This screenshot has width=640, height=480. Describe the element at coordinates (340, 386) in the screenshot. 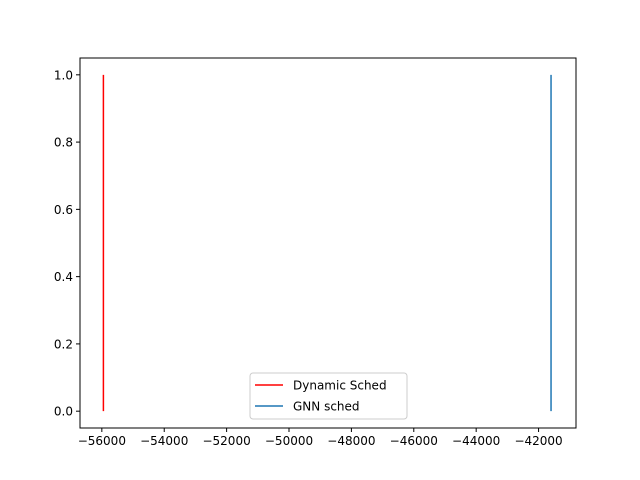

I see `legend-label-dynamic-sched: Dynamic Sched` at that location.